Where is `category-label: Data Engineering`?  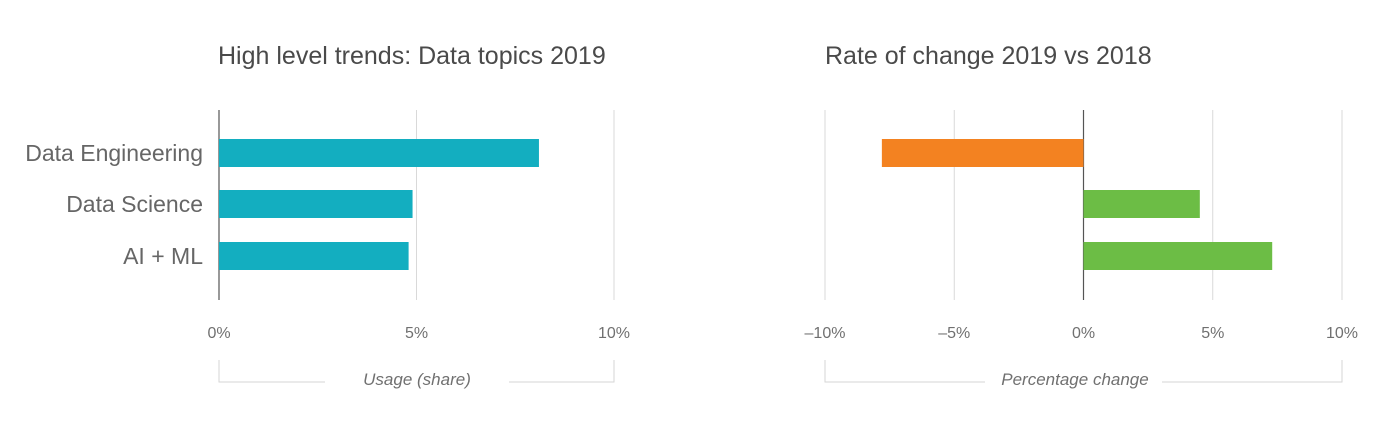
category-label: Data Engineering is located at coordinates (114, 153).